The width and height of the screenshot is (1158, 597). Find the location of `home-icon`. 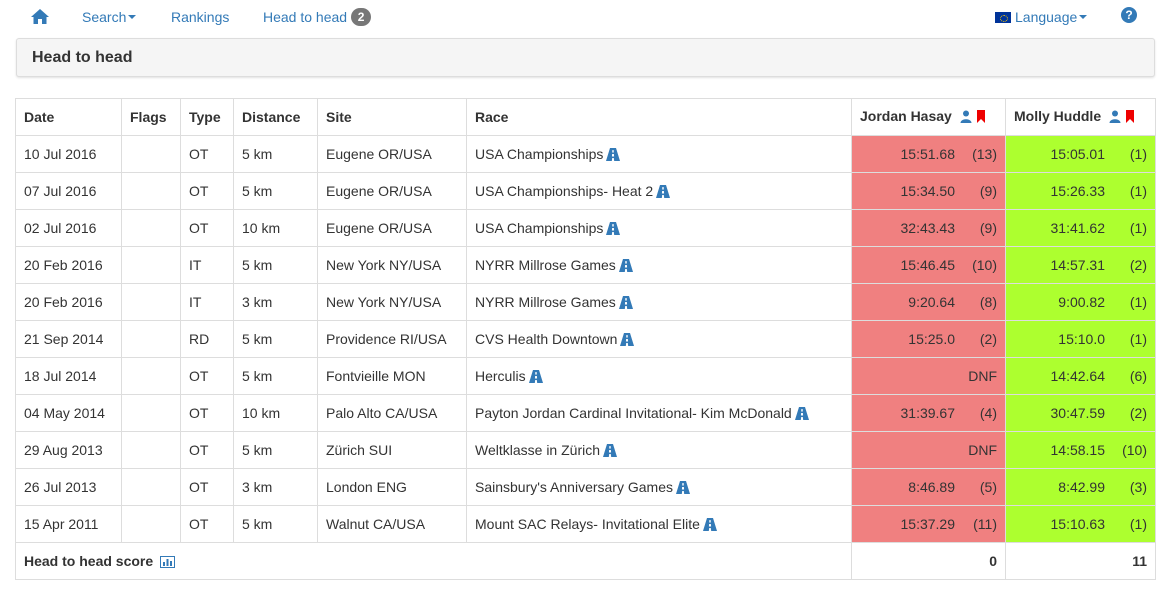

home-icon is located at coordinates (41, 18).